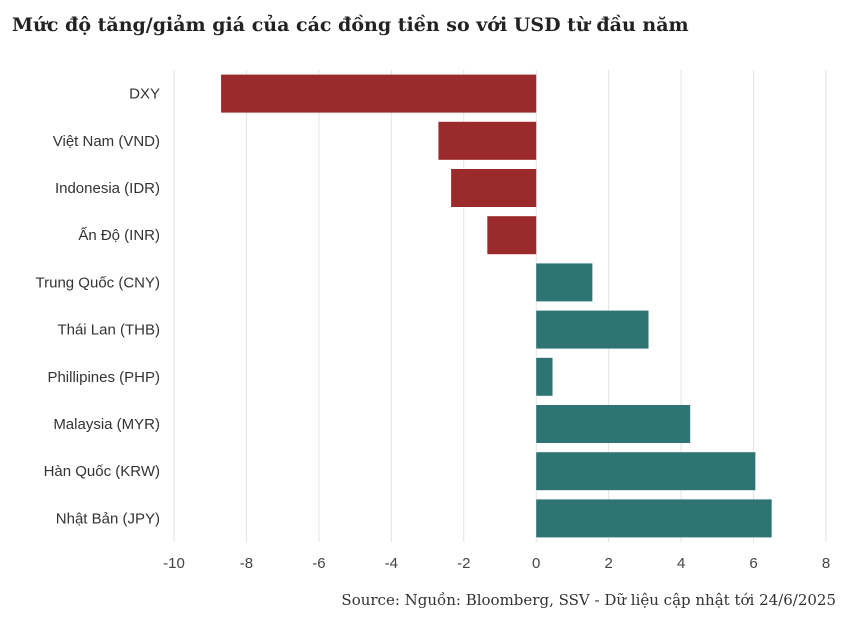 The width and height of the screenshot is (852, 617). I want to click on x-tick-label: -10, so click(174, 563).